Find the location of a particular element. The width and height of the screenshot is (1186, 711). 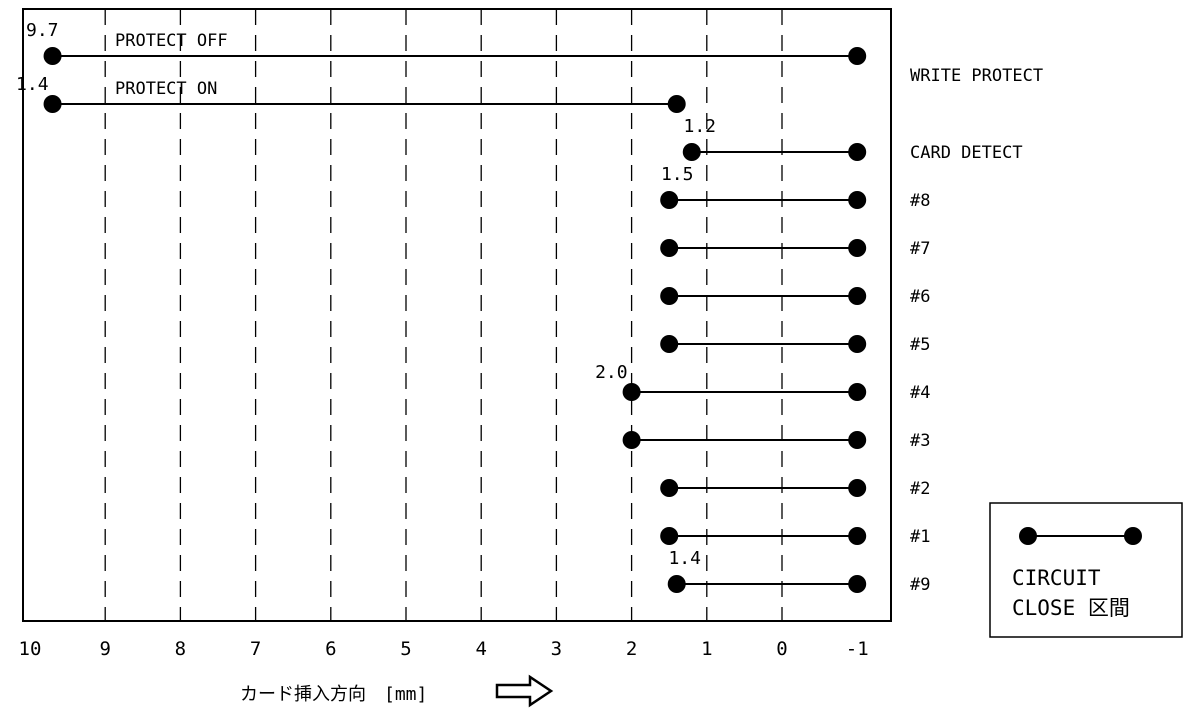

signal-label: #7 is located at coordinates (920, 249).